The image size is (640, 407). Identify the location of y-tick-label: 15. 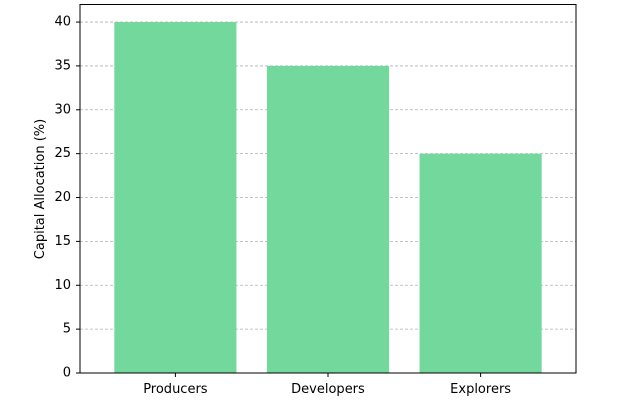
(62, 241).